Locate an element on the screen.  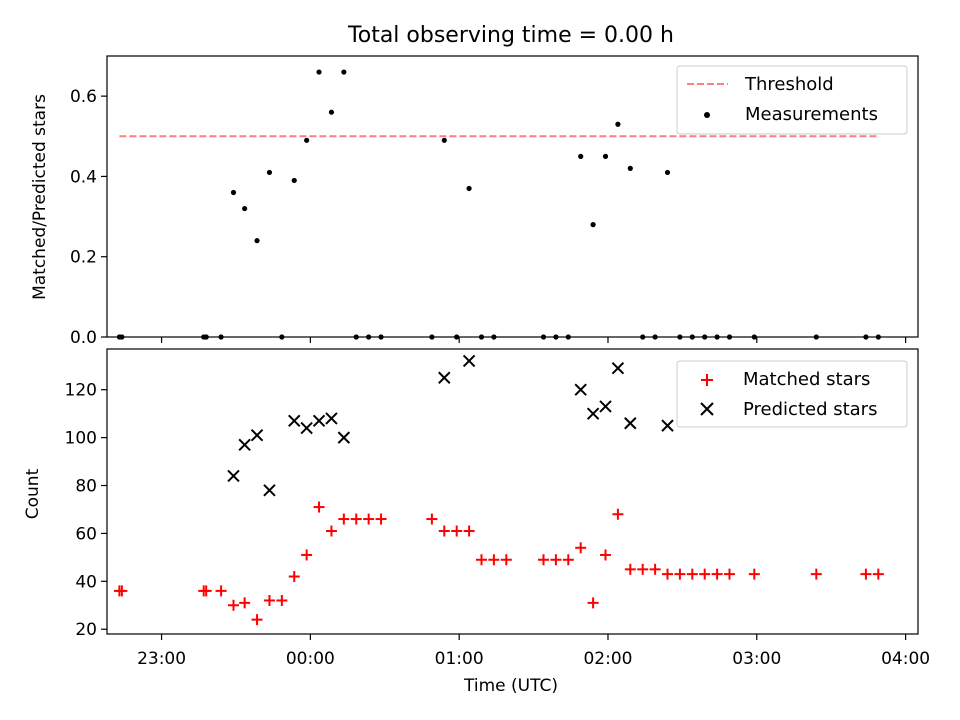
x-tick-label: 04:00 is located at coordinates (905, 659).